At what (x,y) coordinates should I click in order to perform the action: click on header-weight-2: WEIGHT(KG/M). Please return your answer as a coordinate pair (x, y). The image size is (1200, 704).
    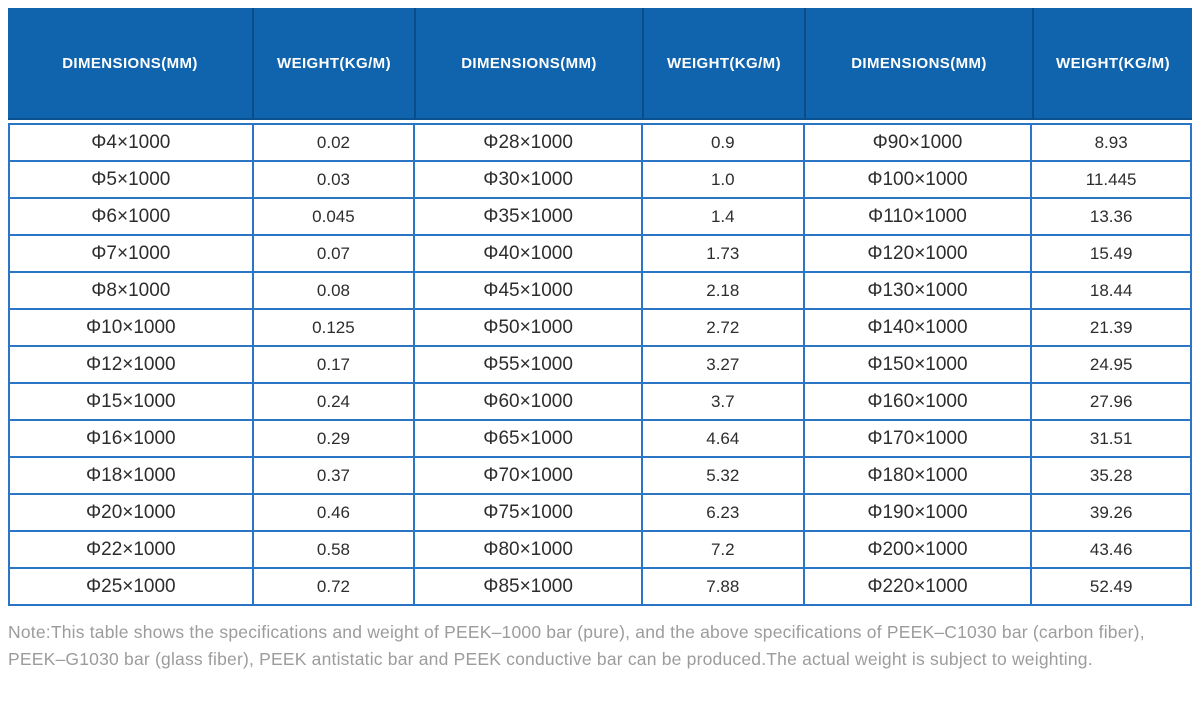
    Looking at the image, I should click on (723, 63).